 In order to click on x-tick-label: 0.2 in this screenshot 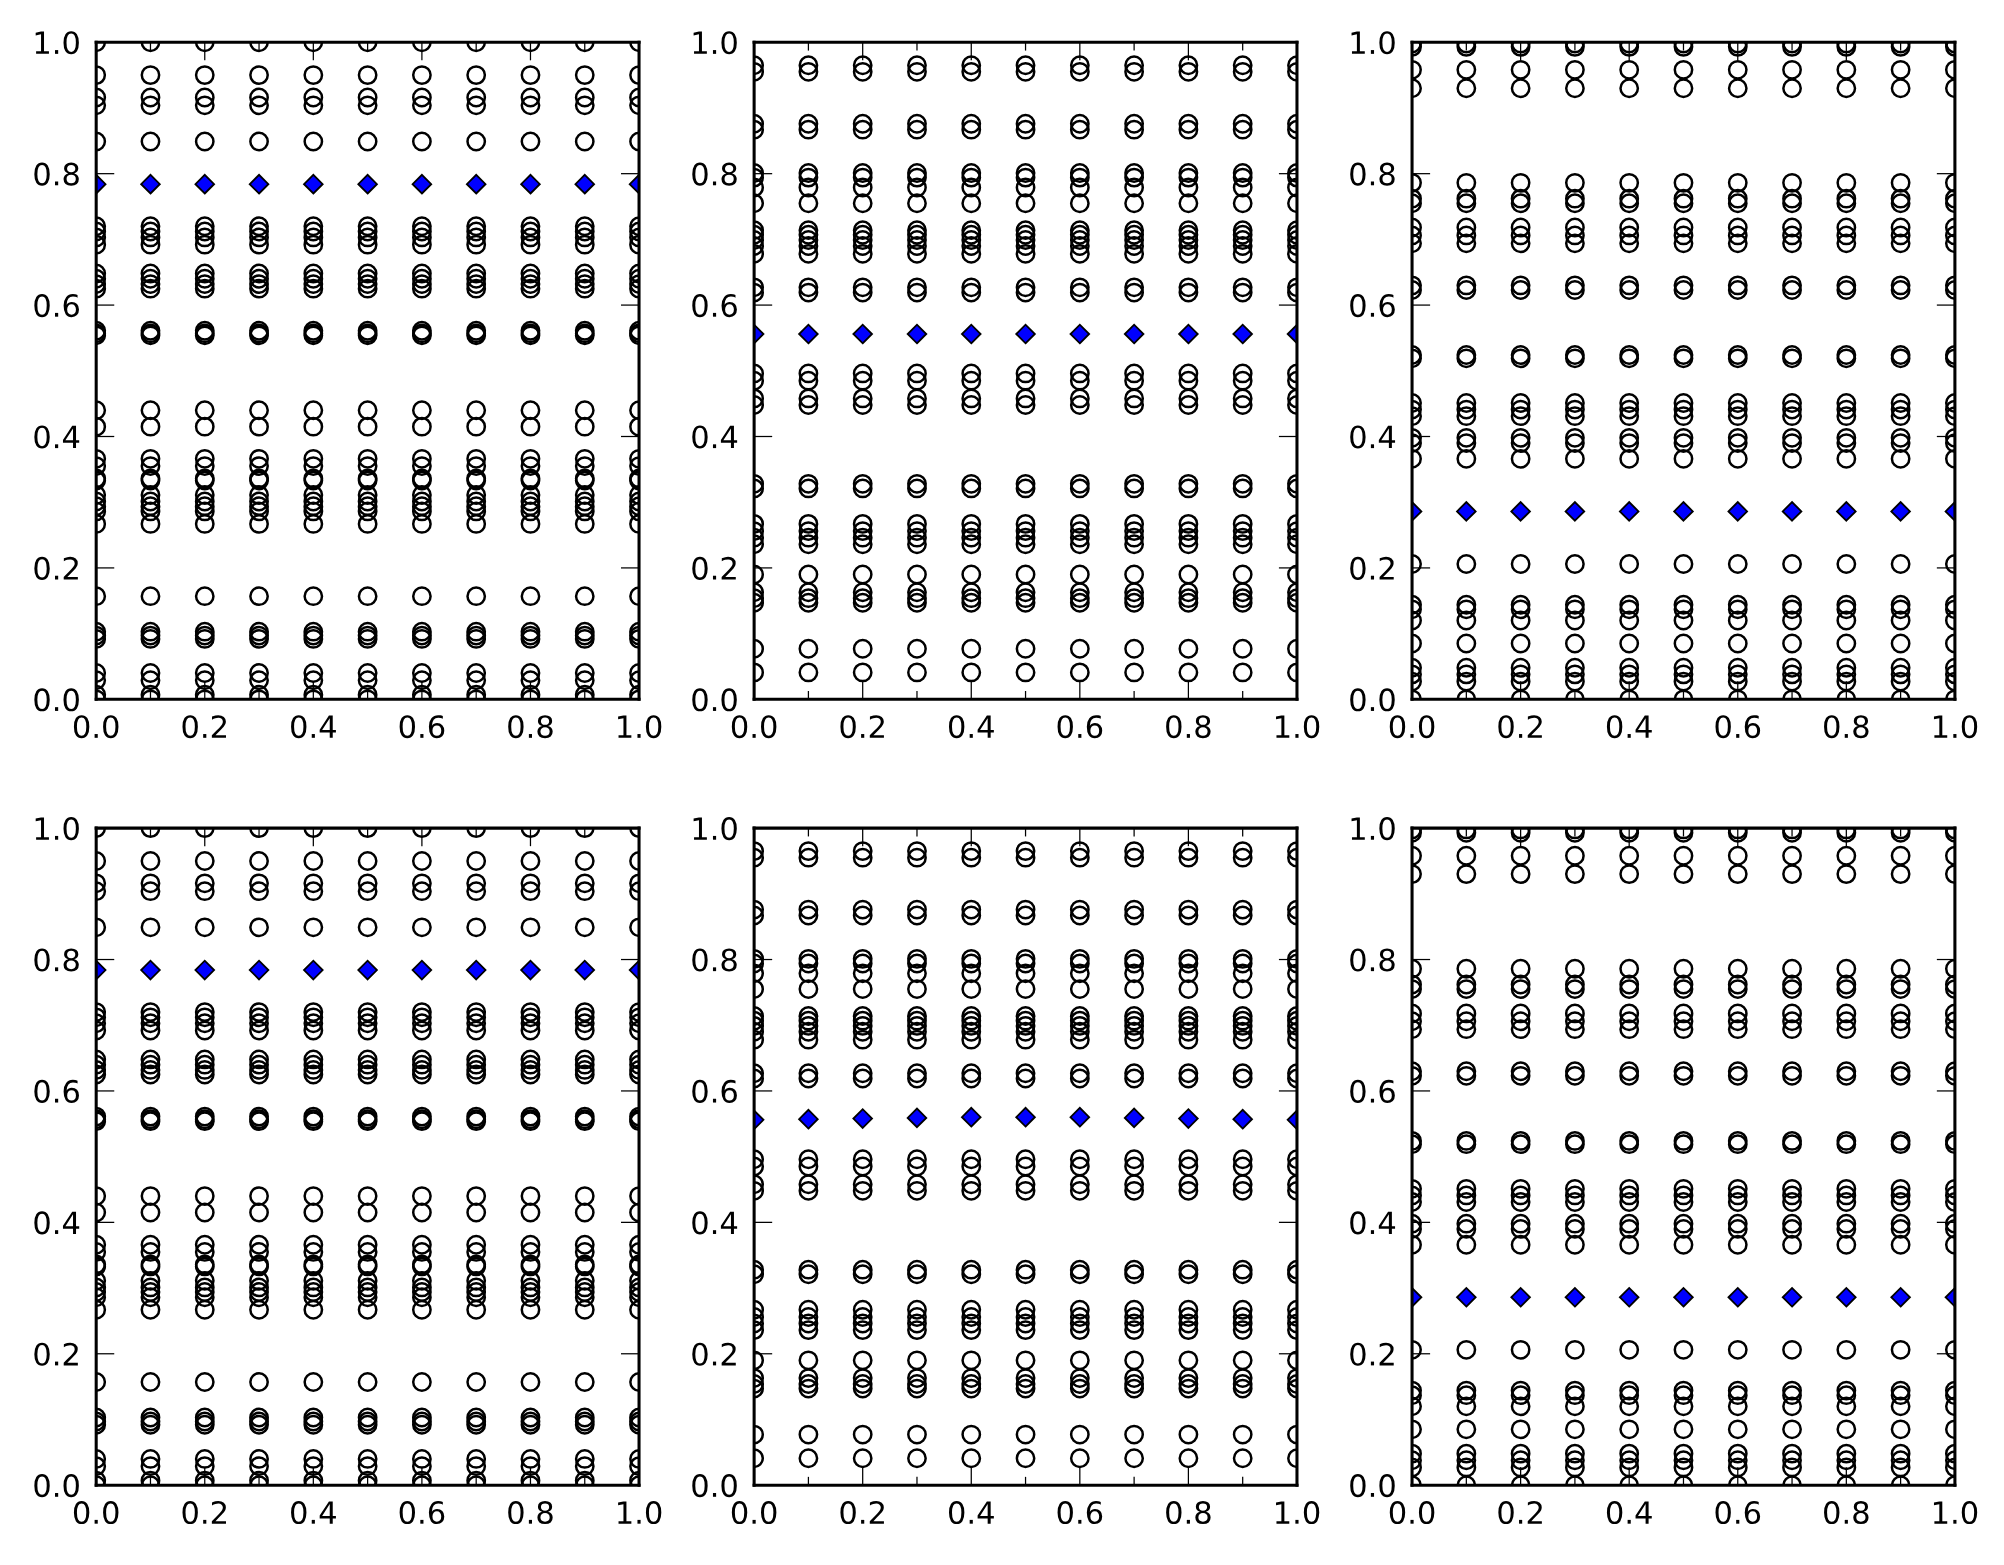, I will do `click(1520, 1513)`.